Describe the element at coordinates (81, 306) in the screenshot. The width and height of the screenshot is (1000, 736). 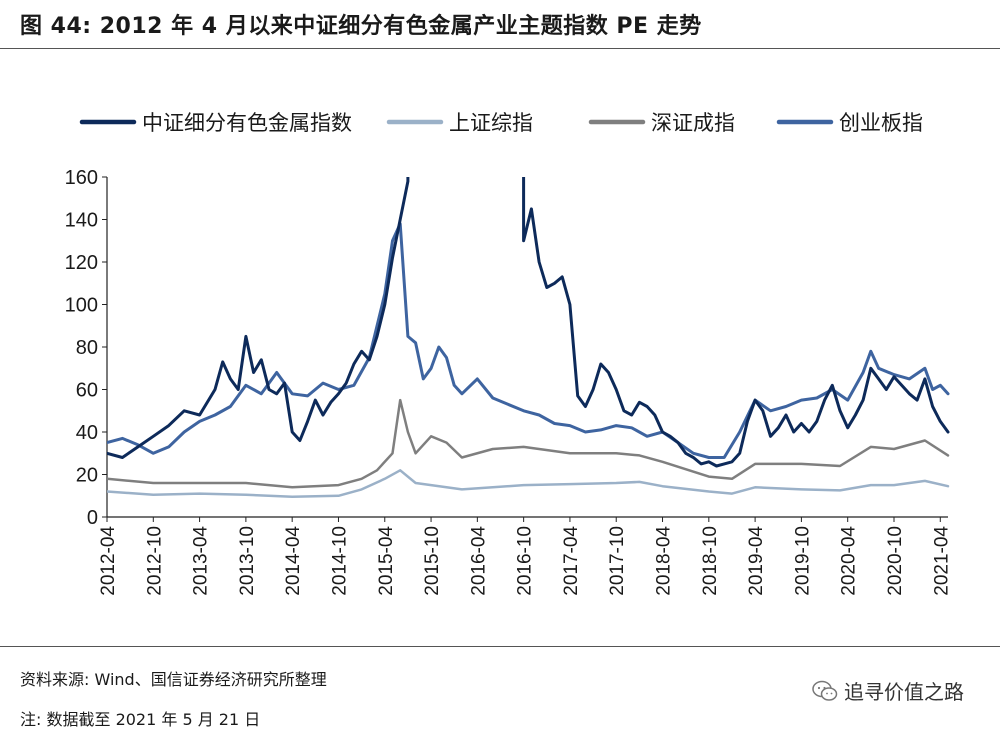
I see `y-tick-label: 100` at that location.